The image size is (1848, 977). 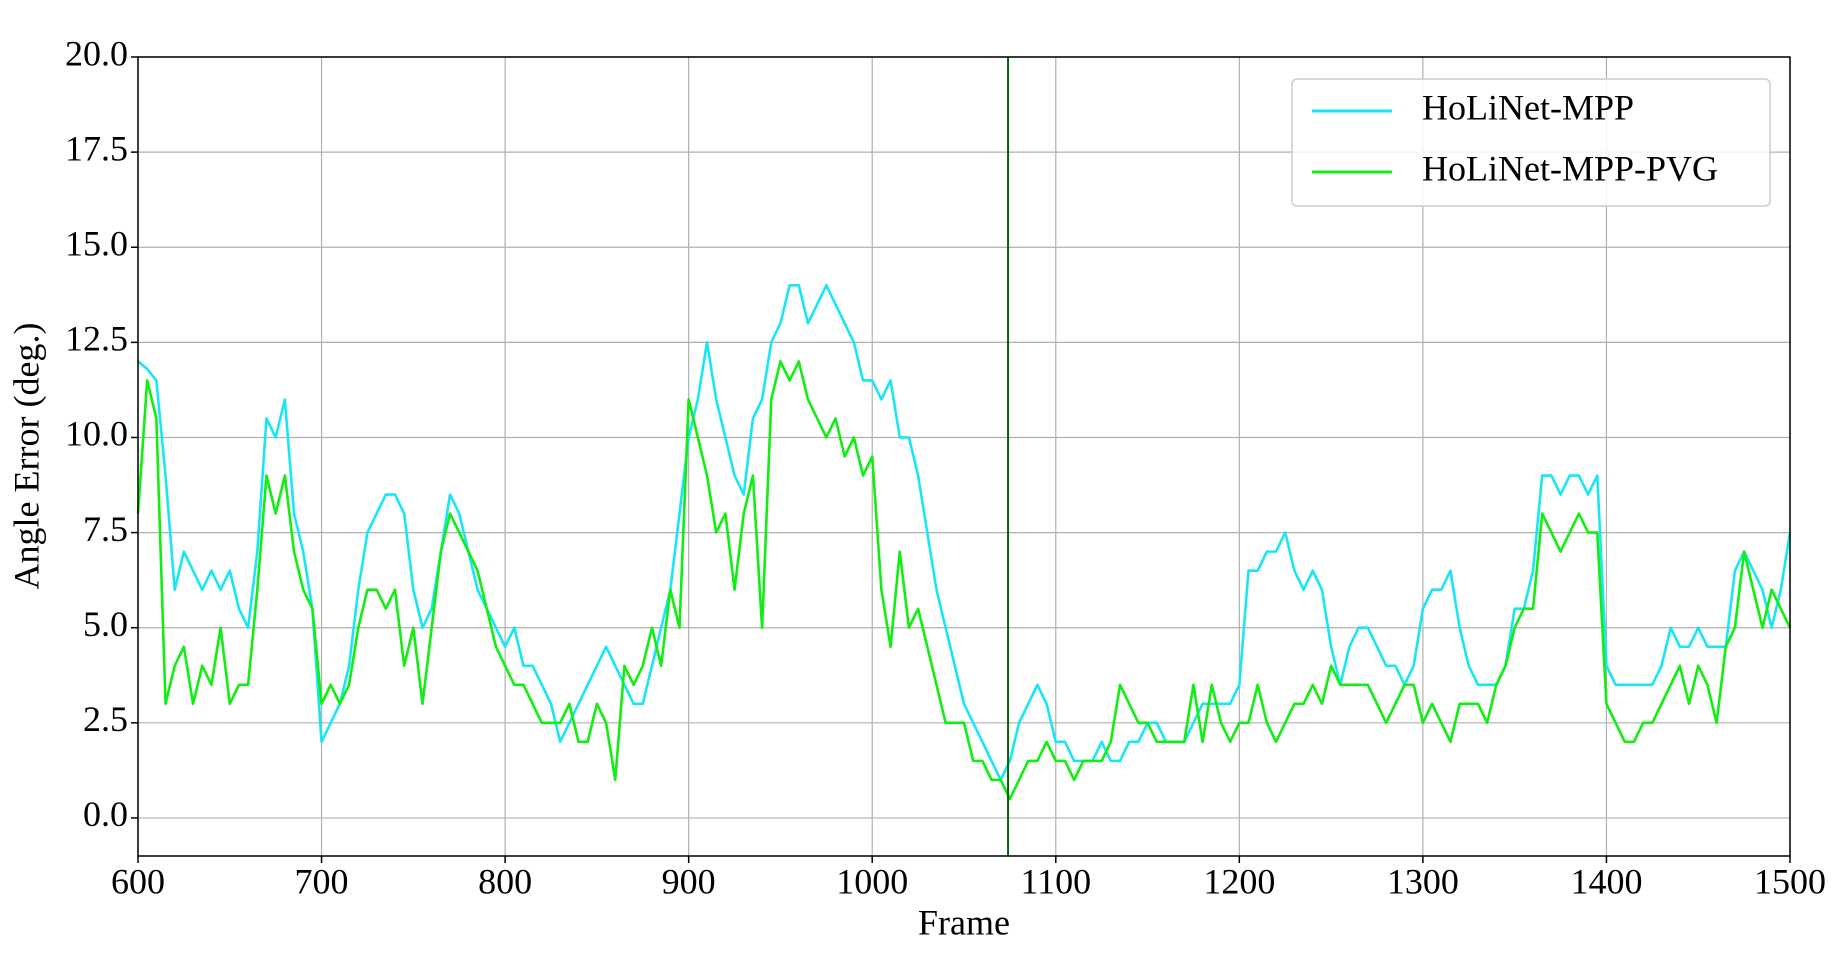 I want to click on y-tick-label: 2.5, so click(x=105, y=719).